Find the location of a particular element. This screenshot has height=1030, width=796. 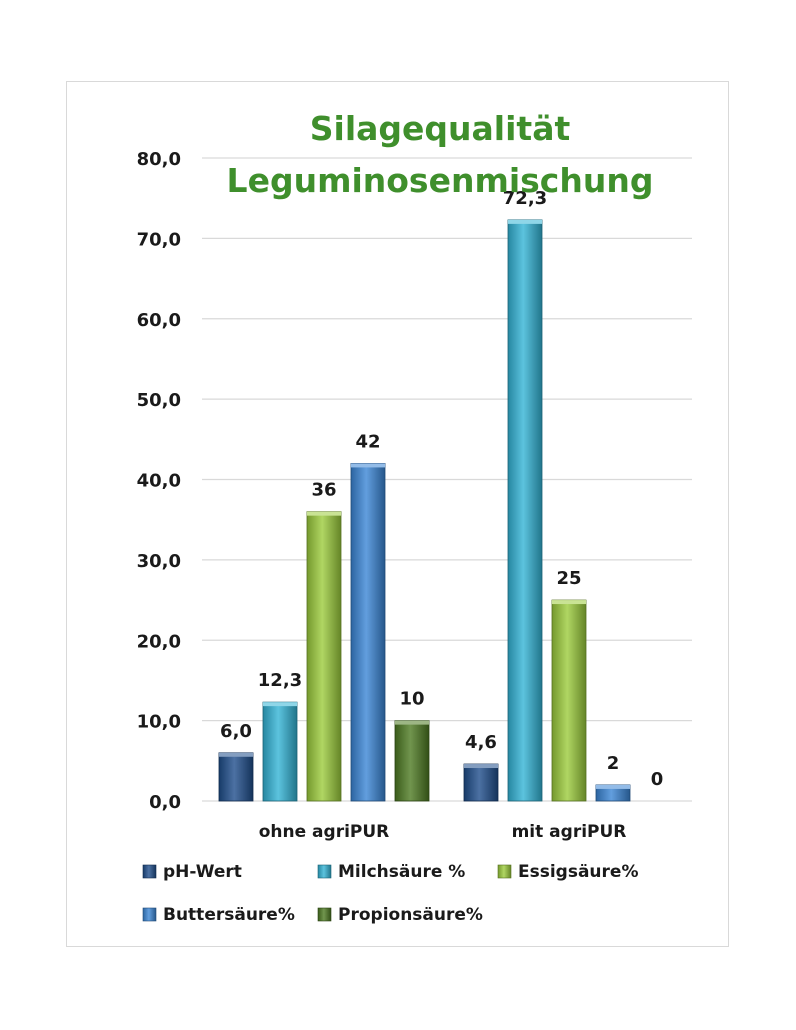

x-category-label: ohne agriPUR is located at coordinates (324, 832).